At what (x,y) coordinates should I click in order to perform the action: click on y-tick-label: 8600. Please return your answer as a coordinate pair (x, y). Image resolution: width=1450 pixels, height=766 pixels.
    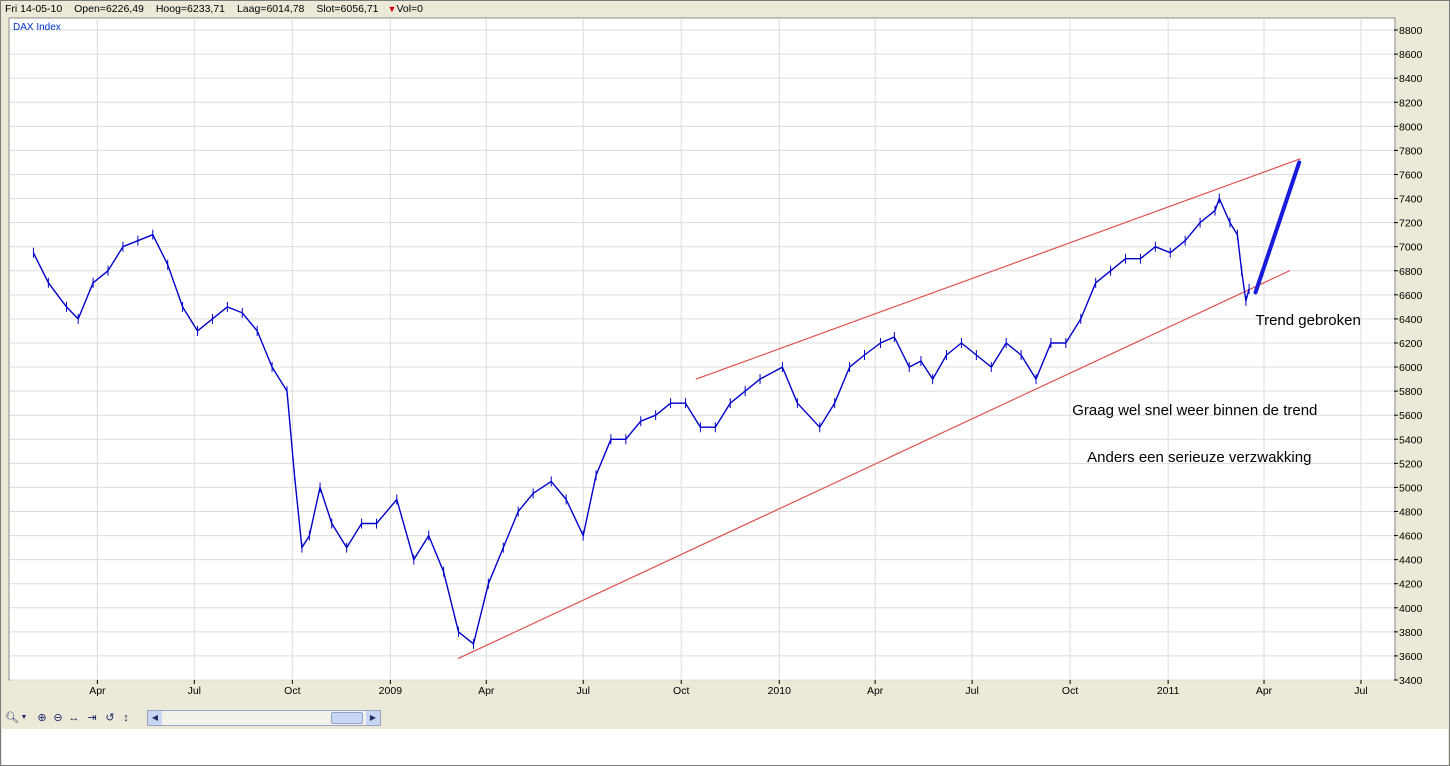
    Looking at the image, I should click on (1411, 55).